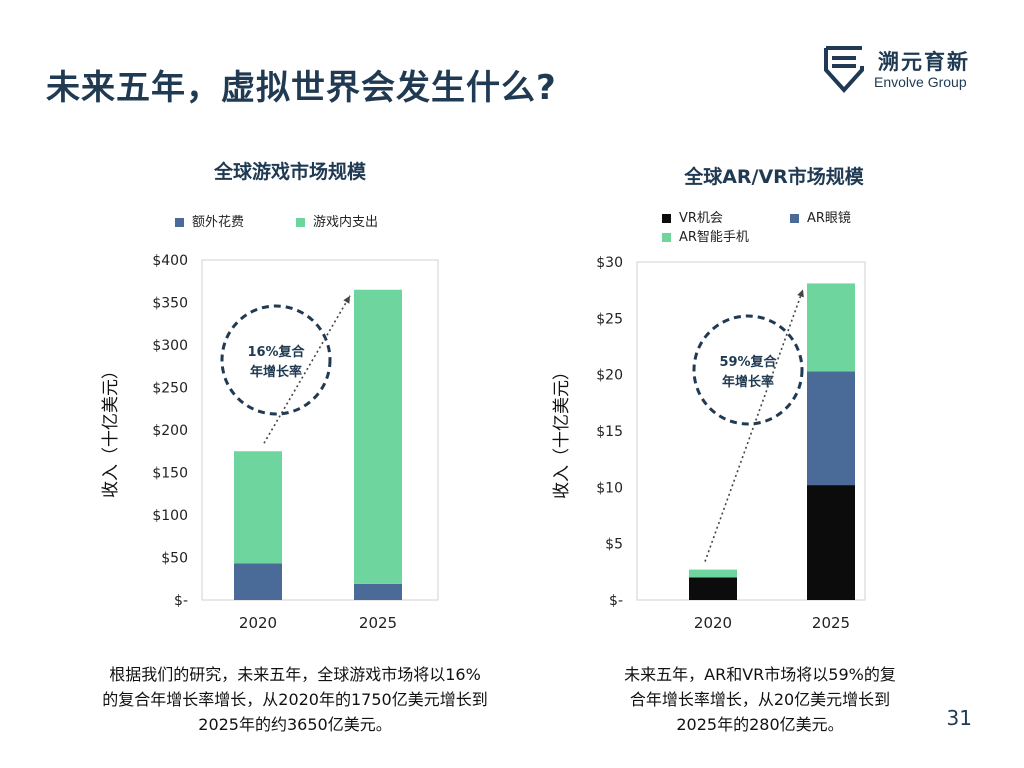 The width and height of the screenshot is (1024, 768). Describe the element at coordinates (170, 346) in the screenshot. I see `y-tick-label: $300` at that location.